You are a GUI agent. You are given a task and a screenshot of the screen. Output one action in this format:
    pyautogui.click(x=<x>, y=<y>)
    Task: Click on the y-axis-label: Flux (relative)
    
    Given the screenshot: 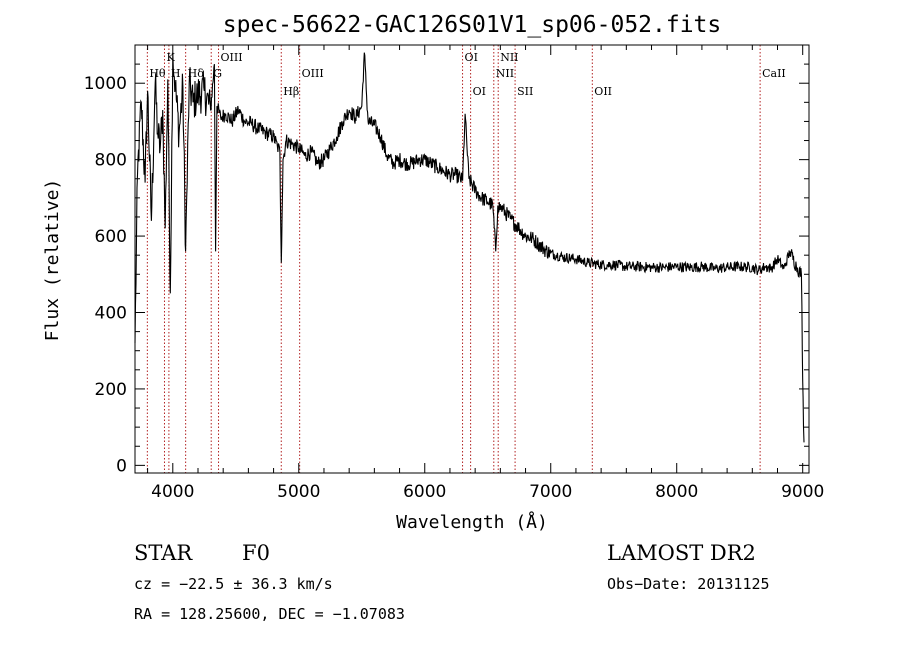 What is the action you would take?
    pyautogui.click(x=52, y=260)
    